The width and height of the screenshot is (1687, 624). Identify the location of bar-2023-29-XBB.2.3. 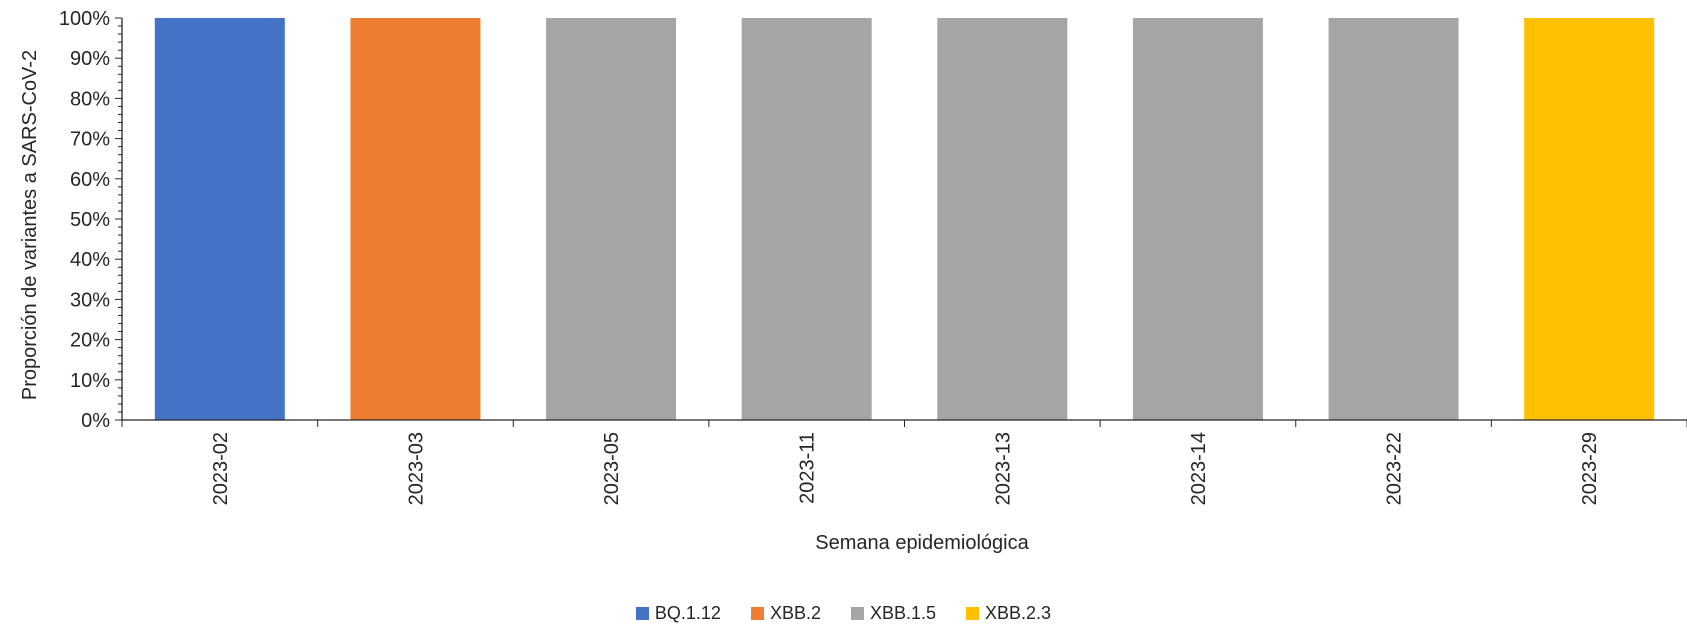
(1589, 219).